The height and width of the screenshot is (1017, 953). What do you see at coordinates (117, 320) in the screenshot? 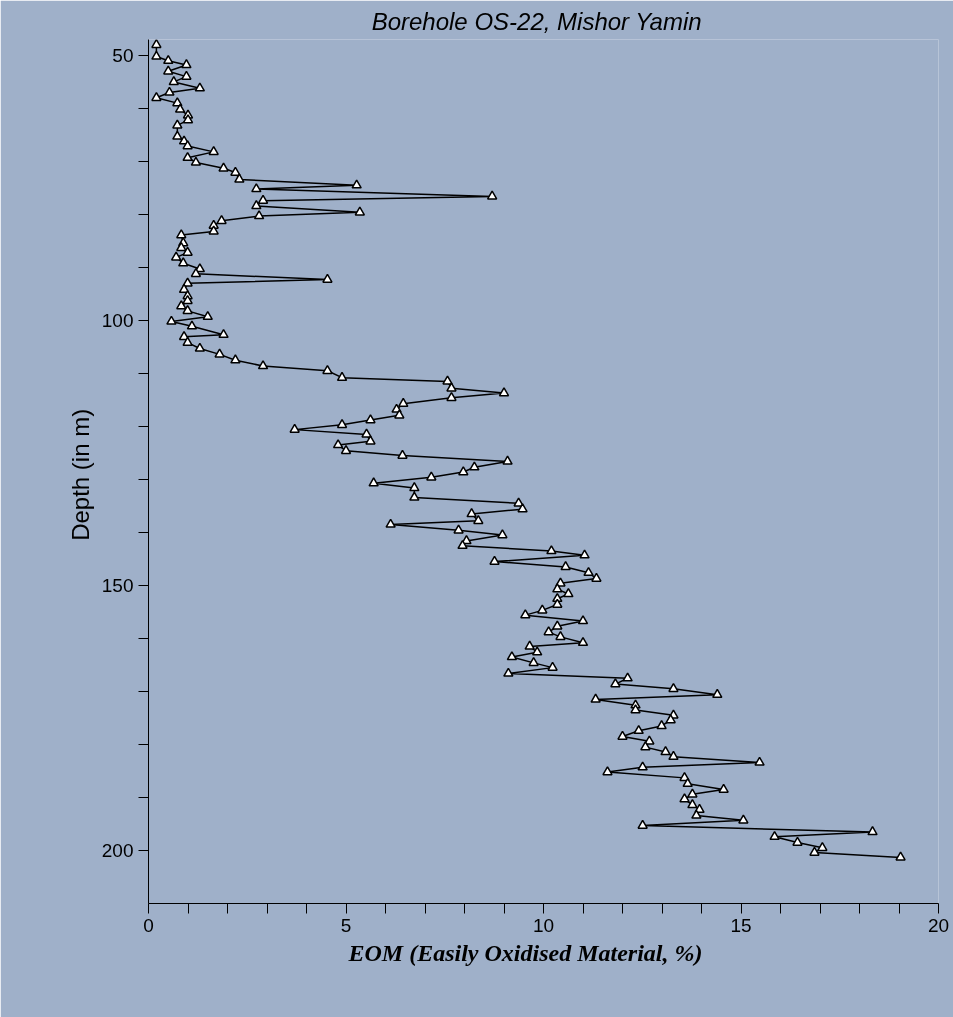
I see `y-tick-label: 100` at bounding box center [117, 320].